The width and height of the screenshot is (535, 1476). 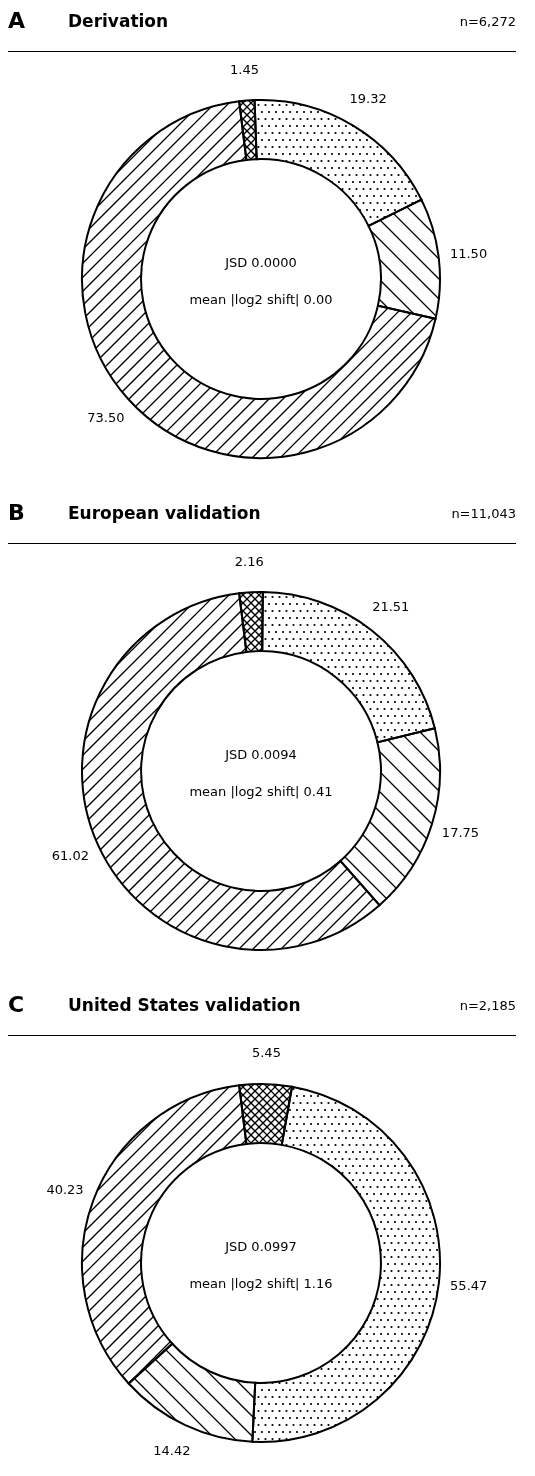 What do you see at coordinates (260, 1246) in the screenshot?
I see `text: JSD 0.0997` at bounding box center [260, 1246].